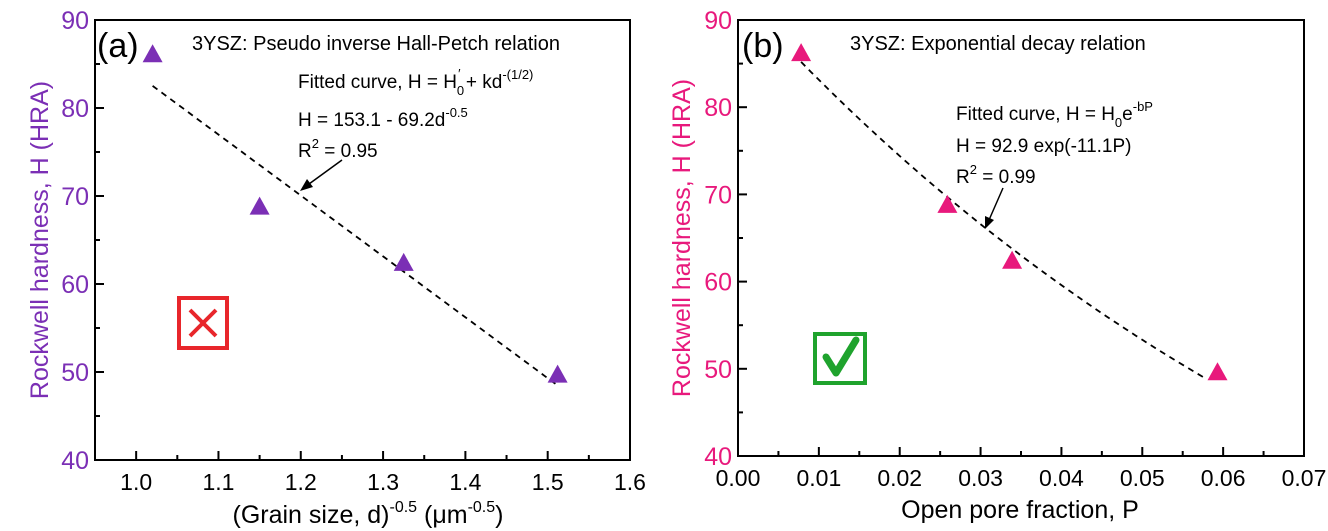 This screenshot has height=531, width=1328. What do you see at coordinates (1223, 478) in the screenshot?
I see `x-tick-label: 0.06` at bounding box center [1223, 478].